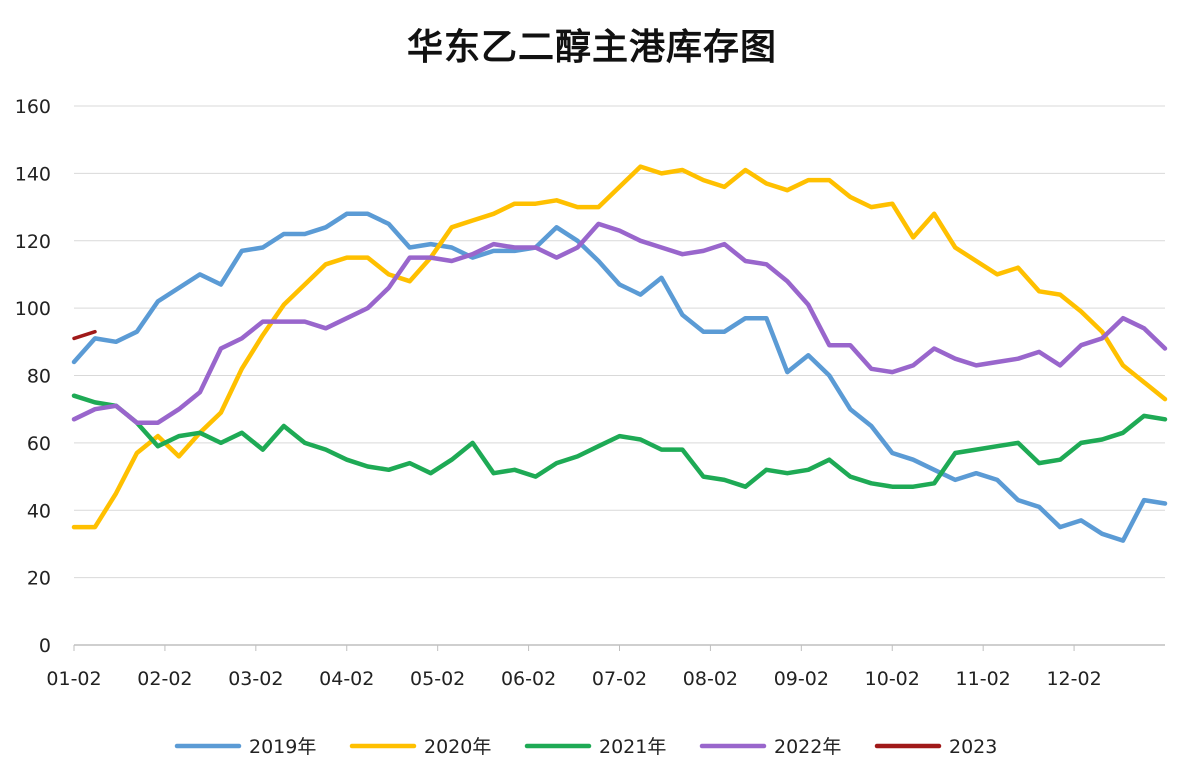  Describe the element at coordinates (801, 679) in the screenshot. I see `x-tick-label: 09-02` at that location.